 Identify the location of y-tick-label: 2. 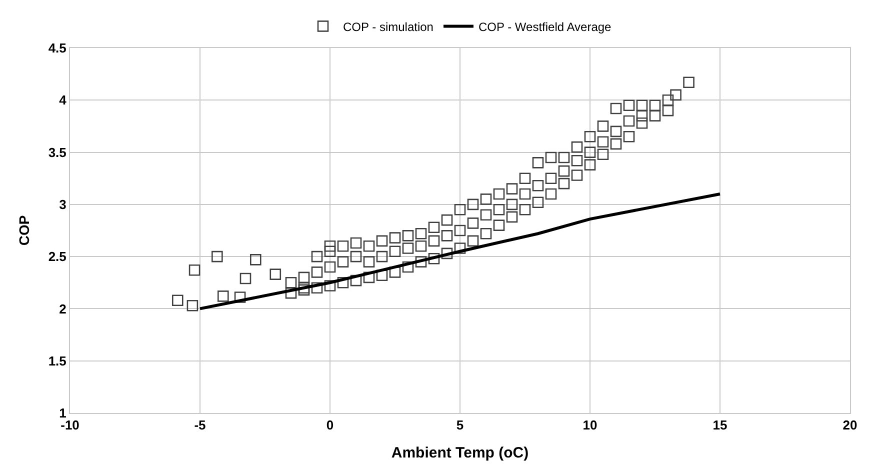
(62, 308).